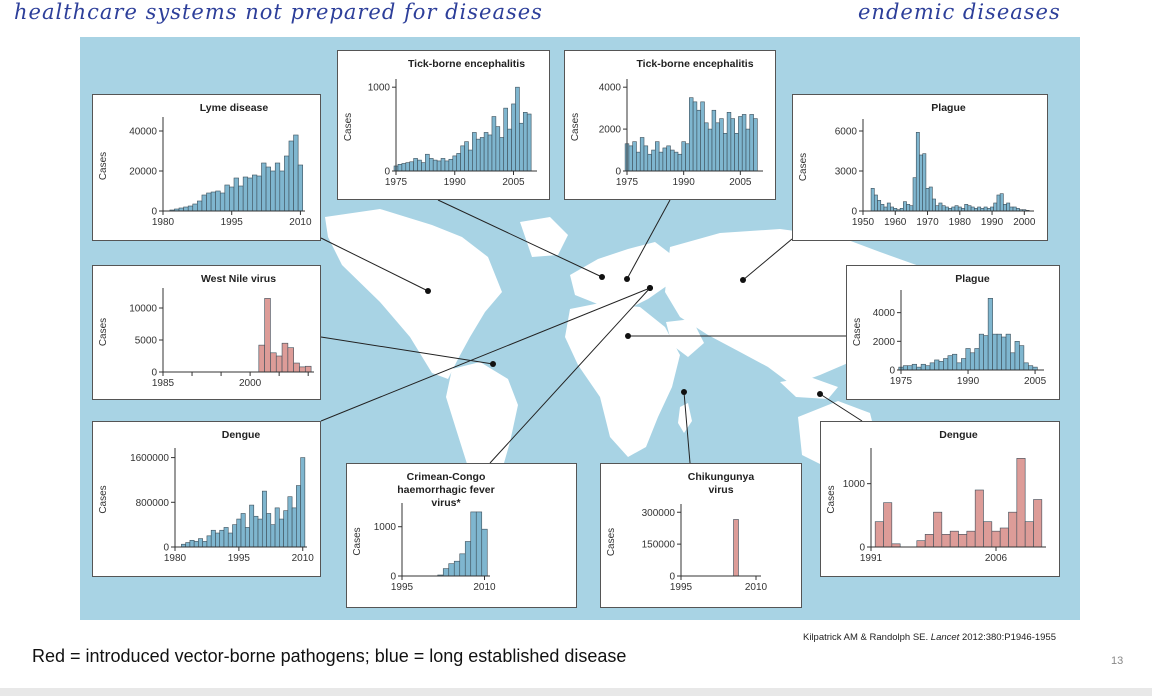  What do you see at coordinates (927, 222) in the screenshot?
I see `x-tick-label: 1970` at bounding box center [927, 222].